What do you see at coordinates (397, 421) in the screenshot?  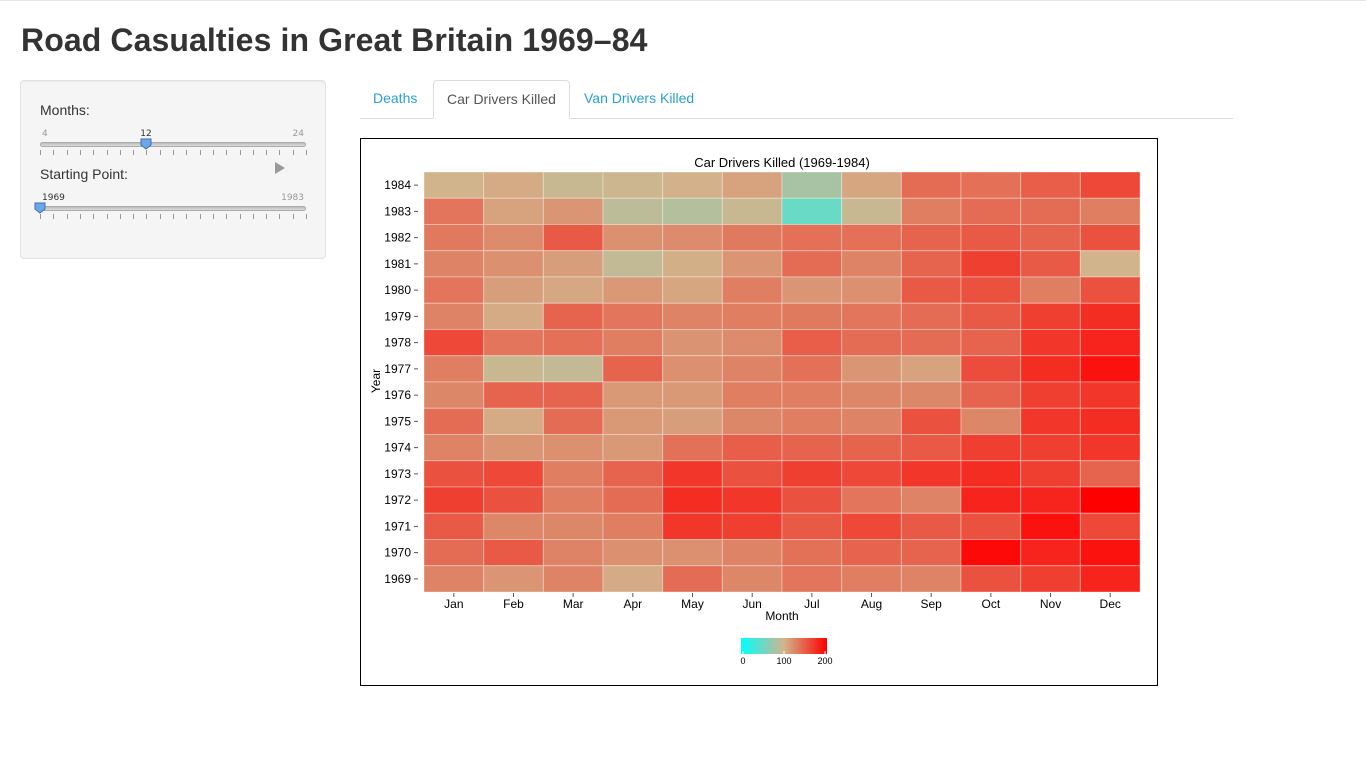 I see `y-tick-label: 1975` at bounding box center [397, 421].